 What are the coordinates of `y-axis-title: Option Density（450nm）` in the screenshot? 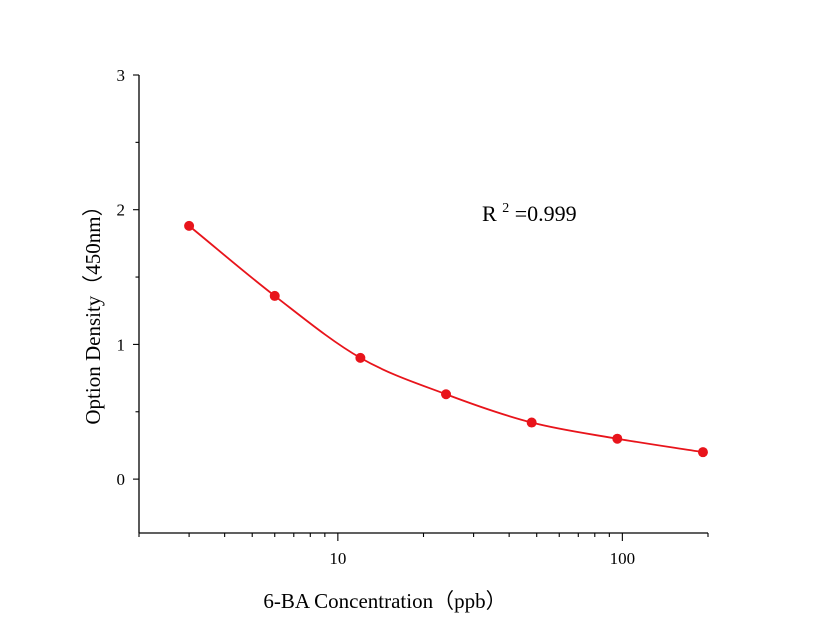 It's located at (93, 309).